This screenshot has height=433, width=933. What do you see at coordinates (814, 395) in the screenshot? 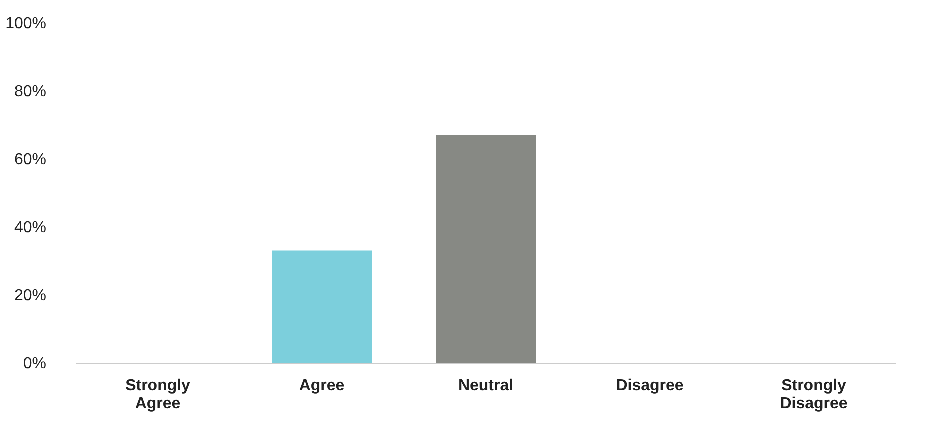
I see `x-tick-label: Strongly Disagree` at bounding box center [814, 395].